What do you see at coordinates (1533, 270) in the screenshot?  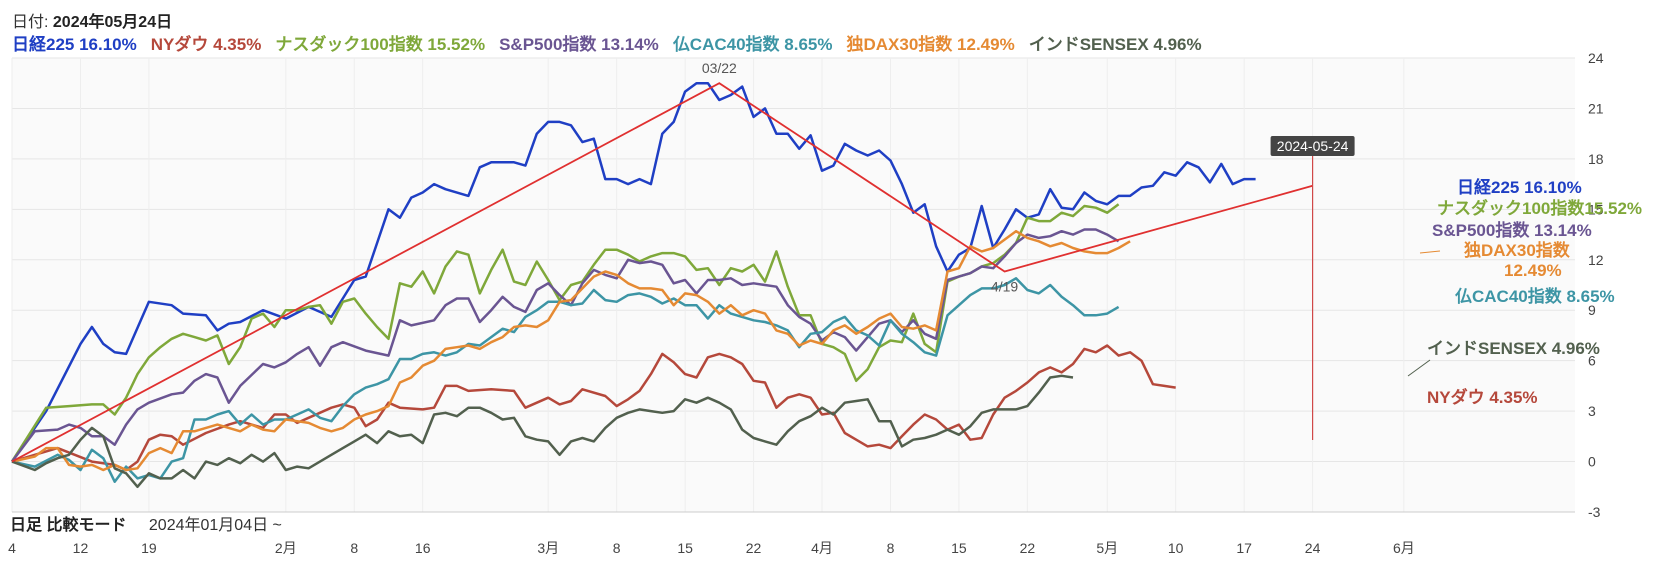 I see `end-label-dax-value: 12.49%` at bounding box center [1533, 270].